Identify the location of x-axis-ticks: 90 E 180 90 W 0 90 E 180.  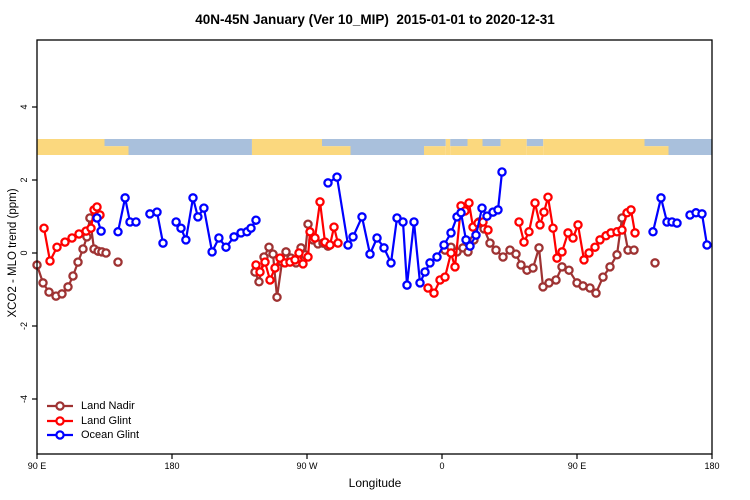
(374, 462).